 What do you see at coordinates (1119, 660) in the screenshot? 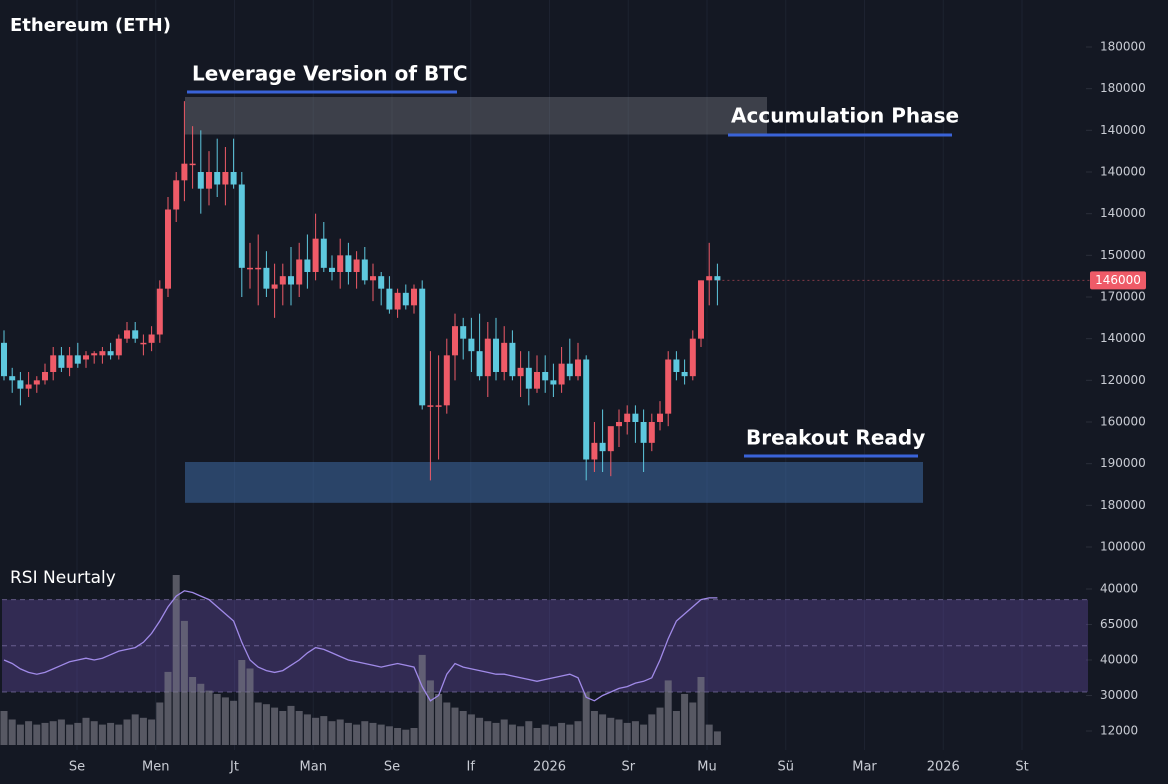
I see `rsi-tick-label: 40000` at bounding box center [1119, 660].